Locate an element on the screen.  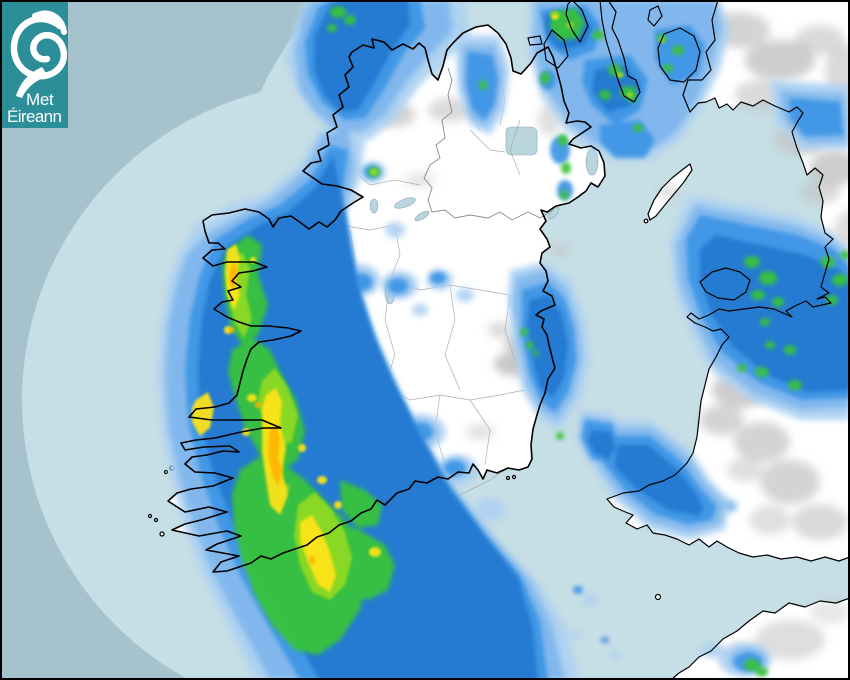
logo-text-line2: Éireann is located at coordinates (34, 116).